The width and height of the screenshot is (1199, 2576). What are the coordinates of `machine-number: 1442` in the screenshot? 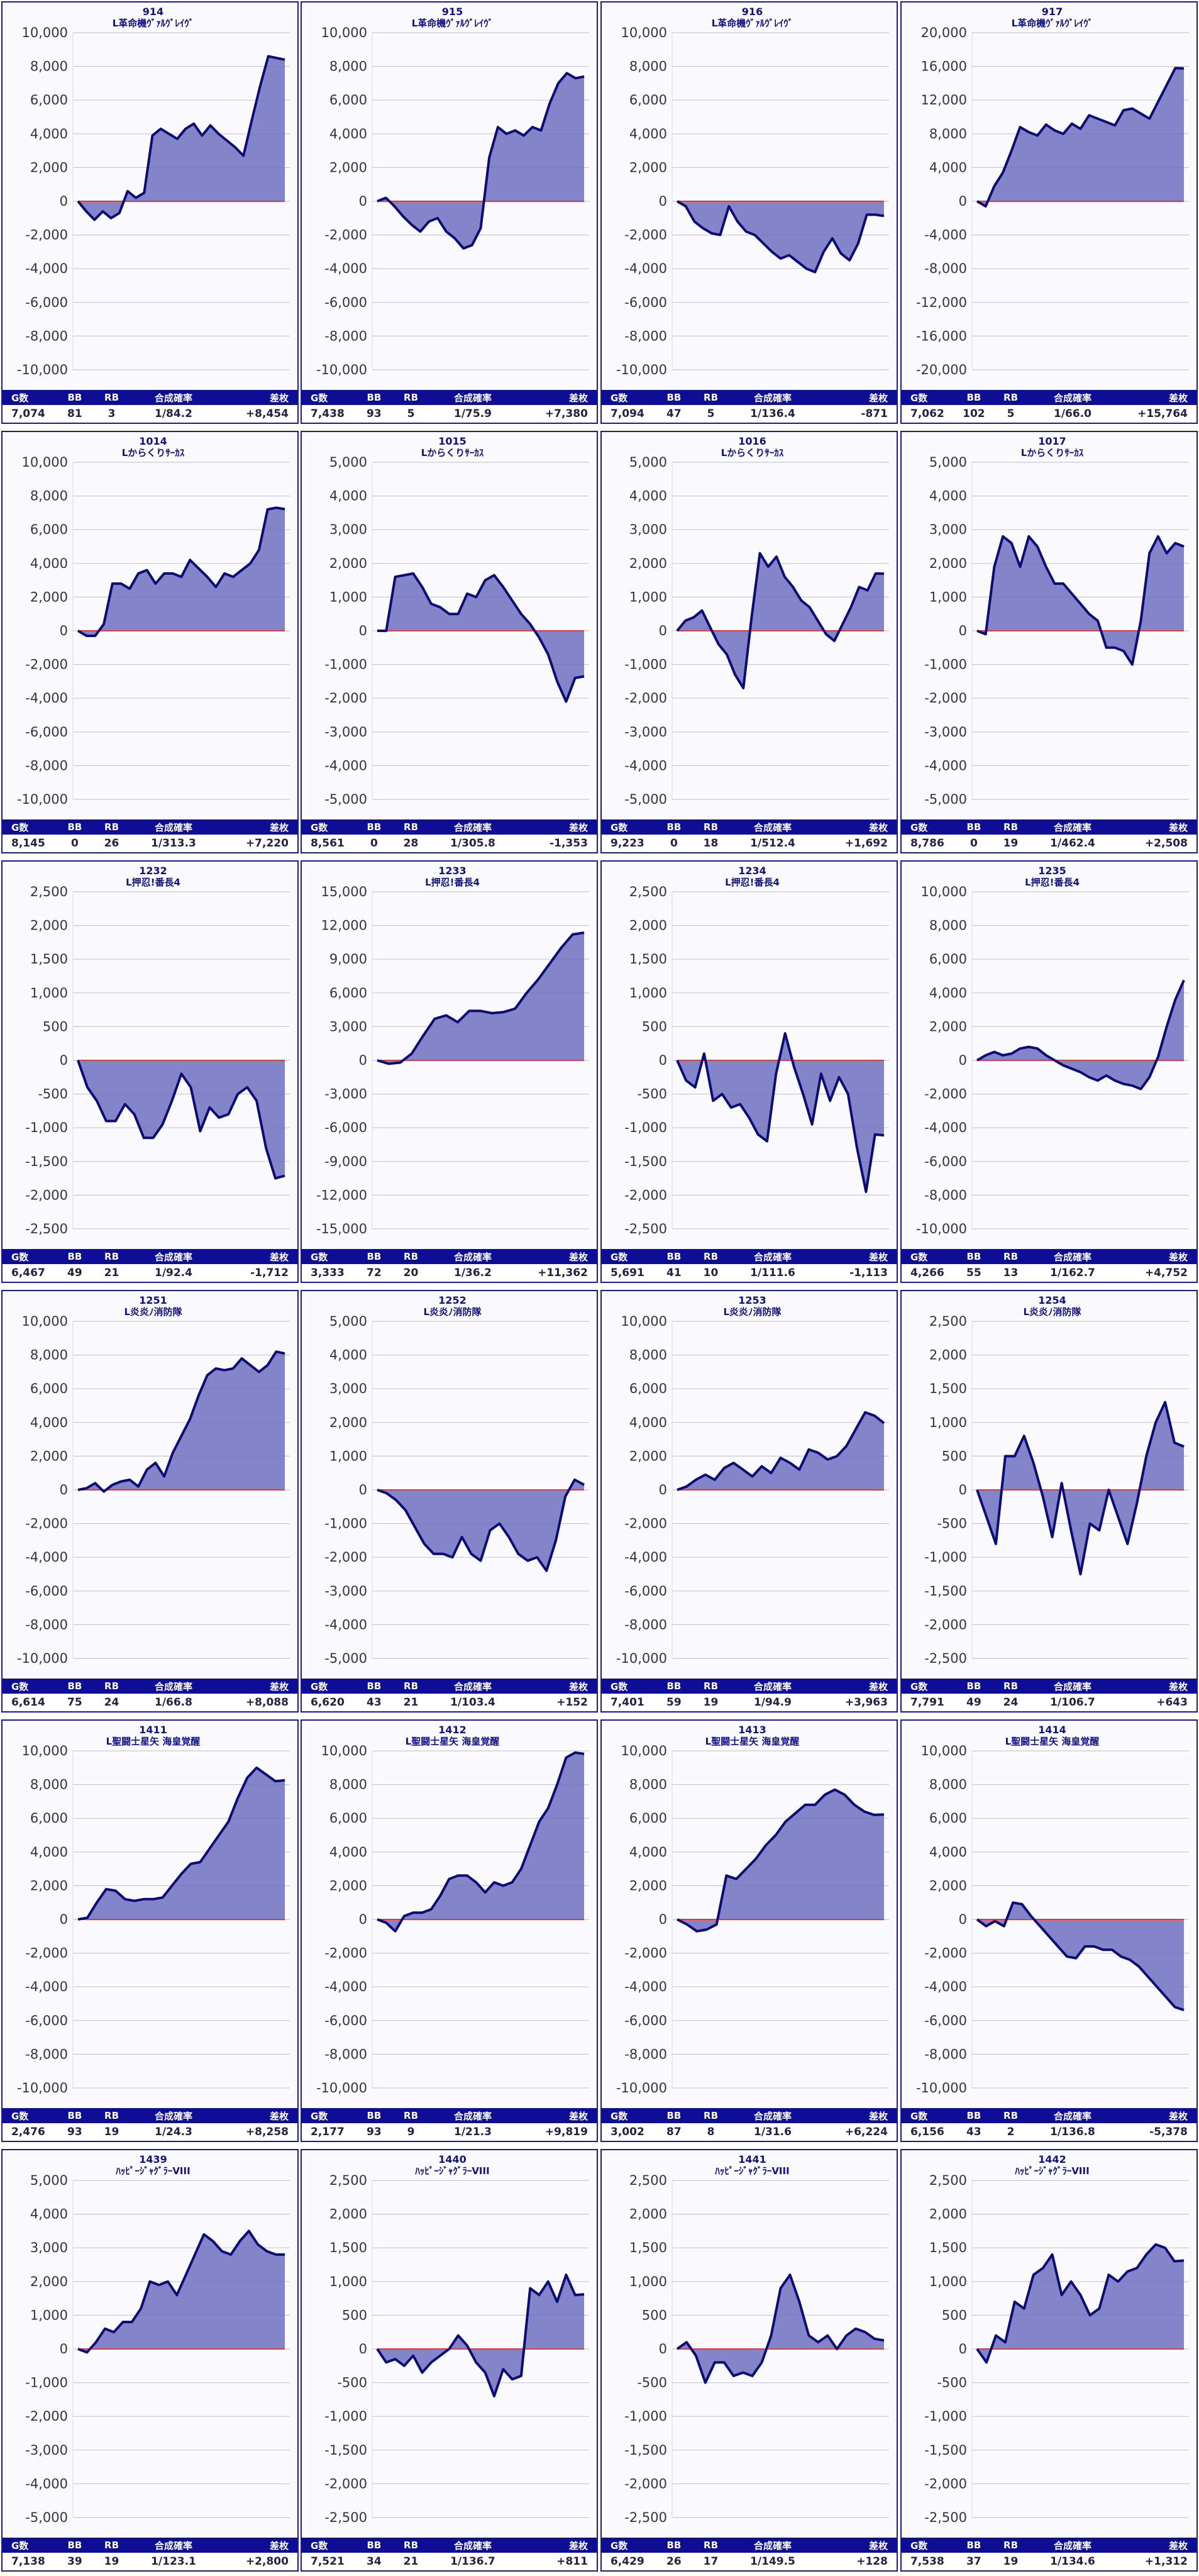 It's located at (1052, 2159).